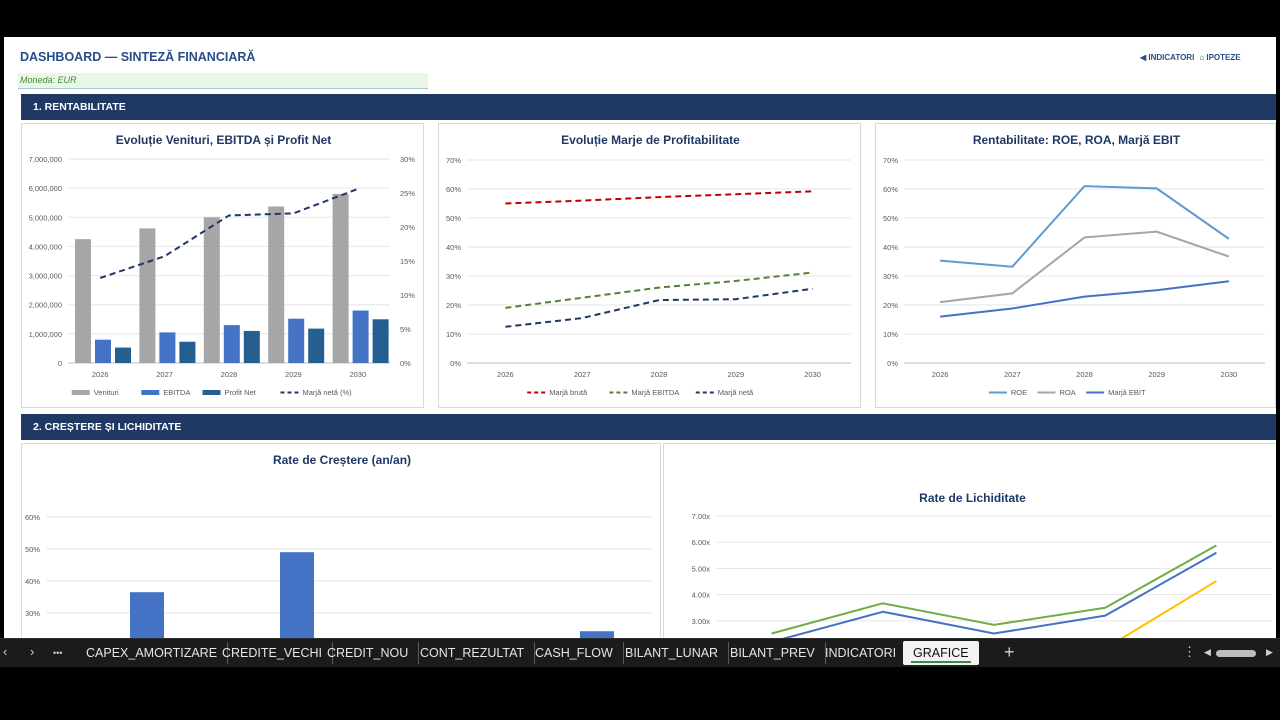 This screenshot has height=720, width=1280. Describe the element at coordinates (45, 305) in the screenshot. I see `y-tick-label: 2,000,000` at that location.